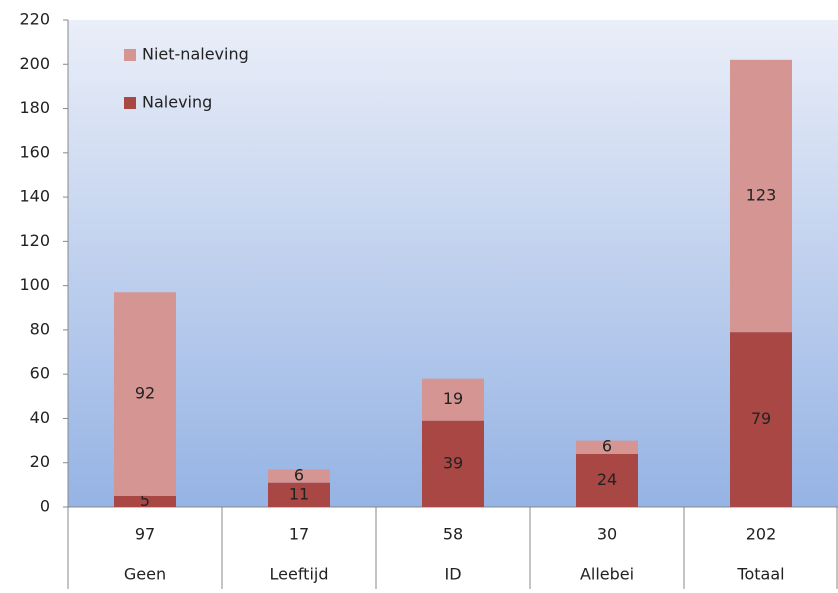 The height and width of the screenshot is (593, 838). Describe the element at coordinates (177, 102) in the screenshot. I see `legend-label: Naleving` at that location.